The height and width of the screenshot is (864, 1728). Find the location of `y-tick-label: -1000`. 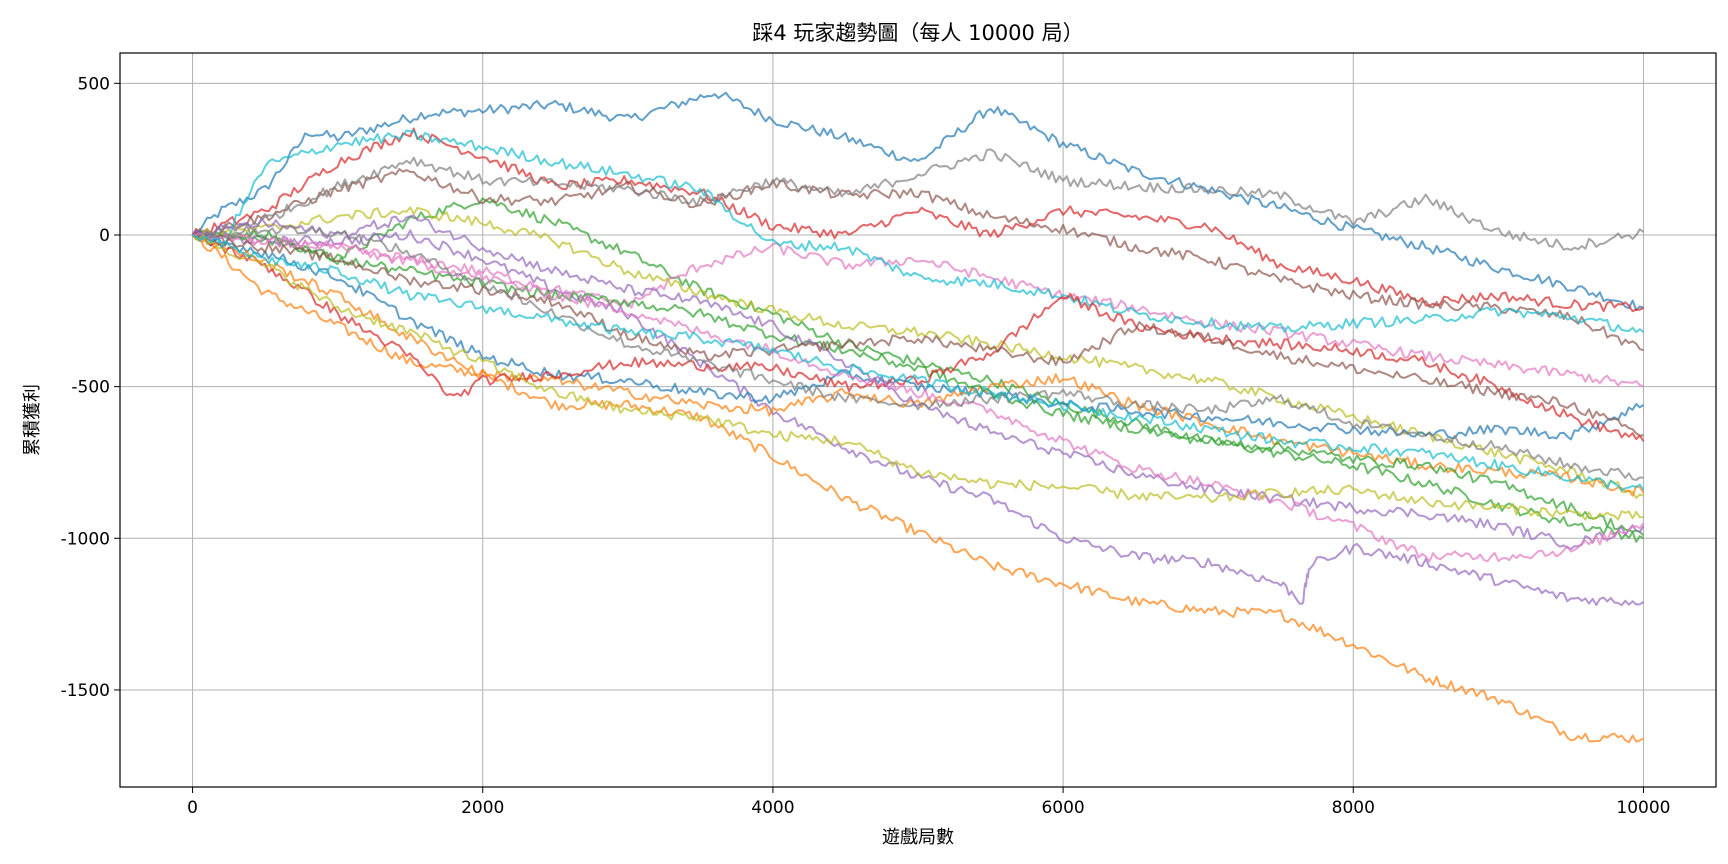

y-tick-label: -1000 is located at coordinates (85, 539).